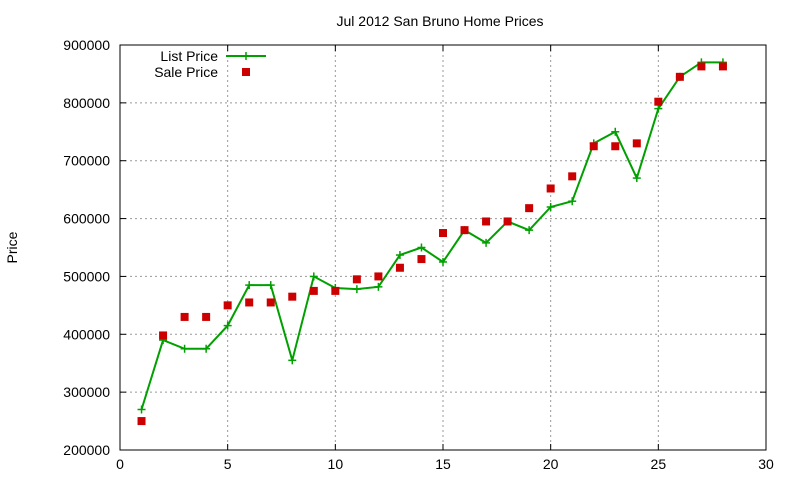 Image resolution: width=800 pixels, height=480 pixels. I want to click on y-tick-label: 600000, so click(86, 219).